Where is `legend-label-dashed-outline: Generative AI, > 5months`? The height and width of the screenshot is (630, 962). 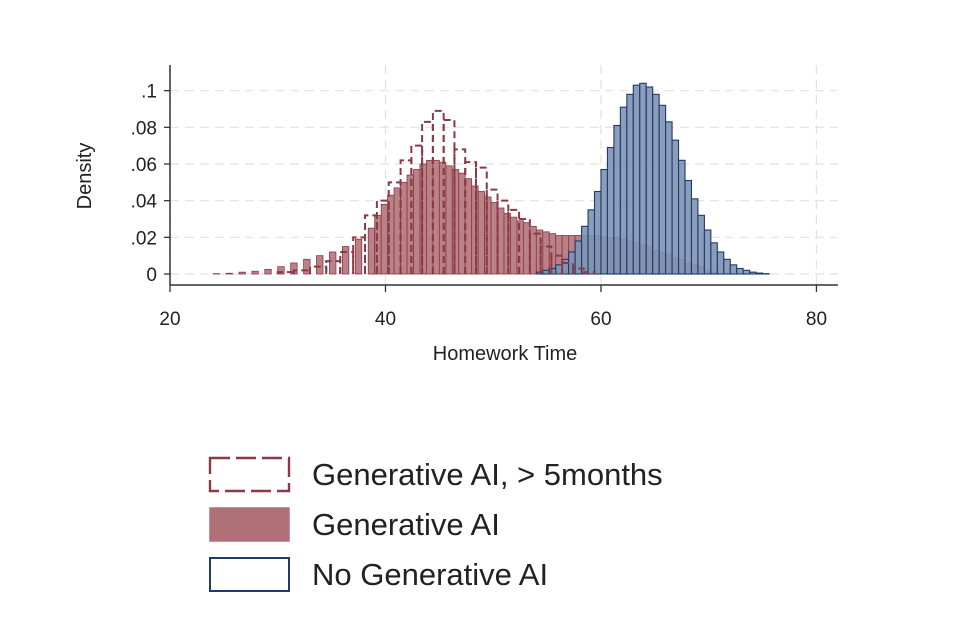
legend-label-dashed-outline: Generative AI, > 5months is located at coordinates (487, 474).